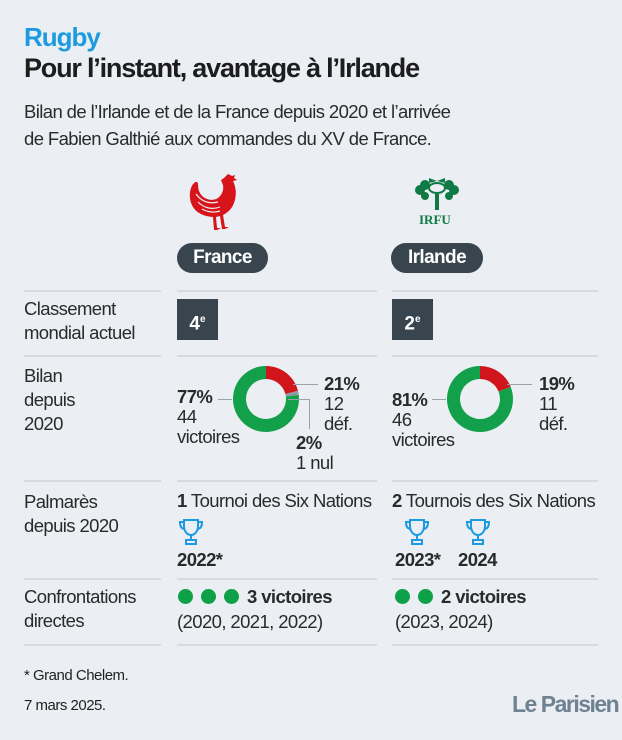  What do you see at coordinates (412, 319) in the screenshot?
I see `rank-badge-ireland: 2e` at bounding box center [412, 319].